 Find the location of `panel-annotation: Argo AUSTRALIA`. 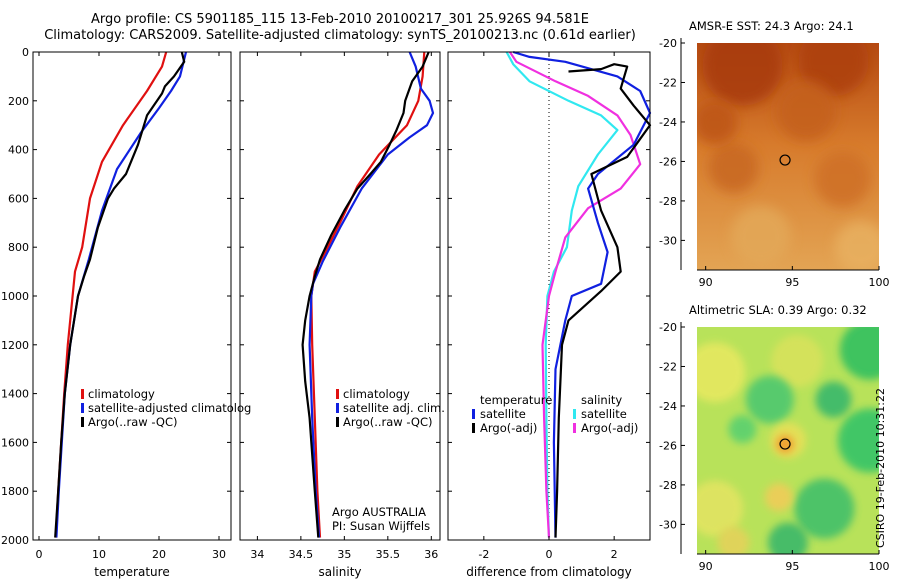

panel-annotation: Argo AUSTRALIA is located at coordinates (379, 512).